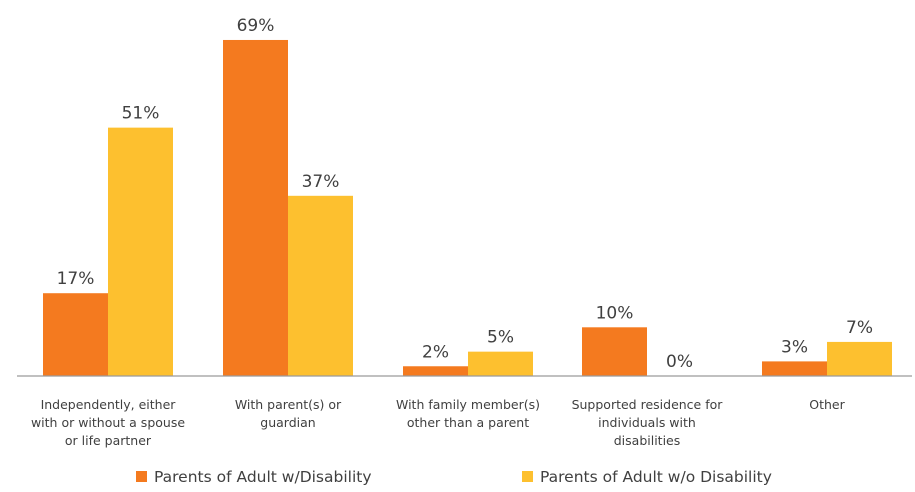 This screenshot has width=915, height=492. What do you see at coordinates (647, 440) in the screenshot?
I see `category-label: disabilities` at bounding box center [647, 440].